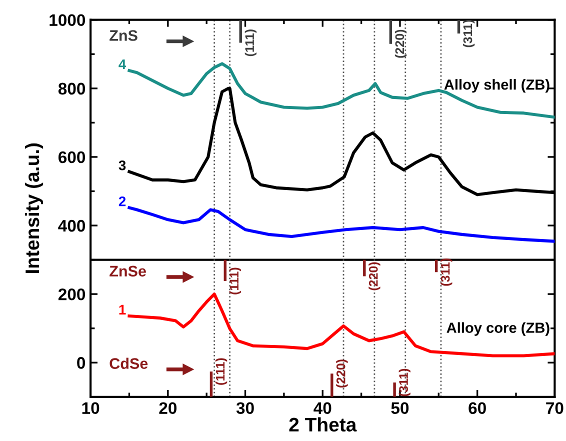 The image size is (566, 441). Describe the element at coordinates (323, 424) in the screenshot. I see `x-axis-title: 2 Theta` at that location.